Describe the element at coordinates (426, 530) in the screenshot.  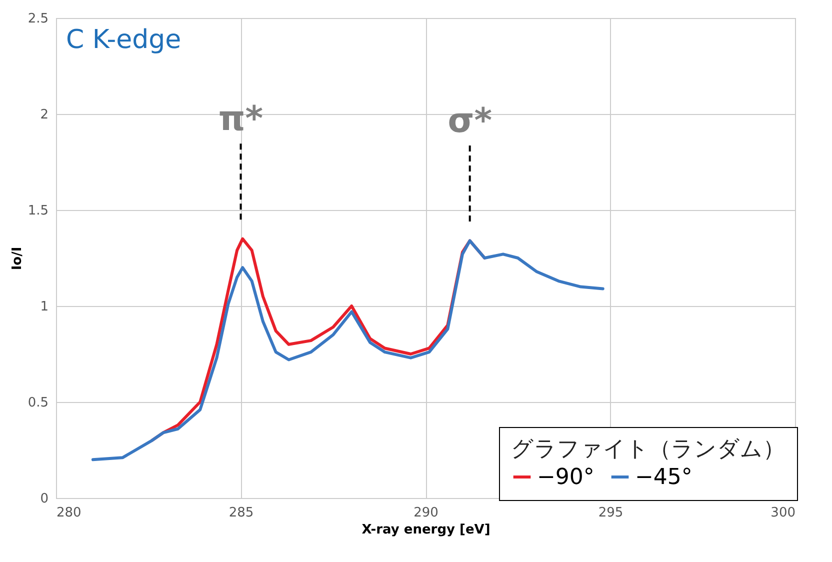
I see `x-axis-title: X-ray energy [eV]` at that location.